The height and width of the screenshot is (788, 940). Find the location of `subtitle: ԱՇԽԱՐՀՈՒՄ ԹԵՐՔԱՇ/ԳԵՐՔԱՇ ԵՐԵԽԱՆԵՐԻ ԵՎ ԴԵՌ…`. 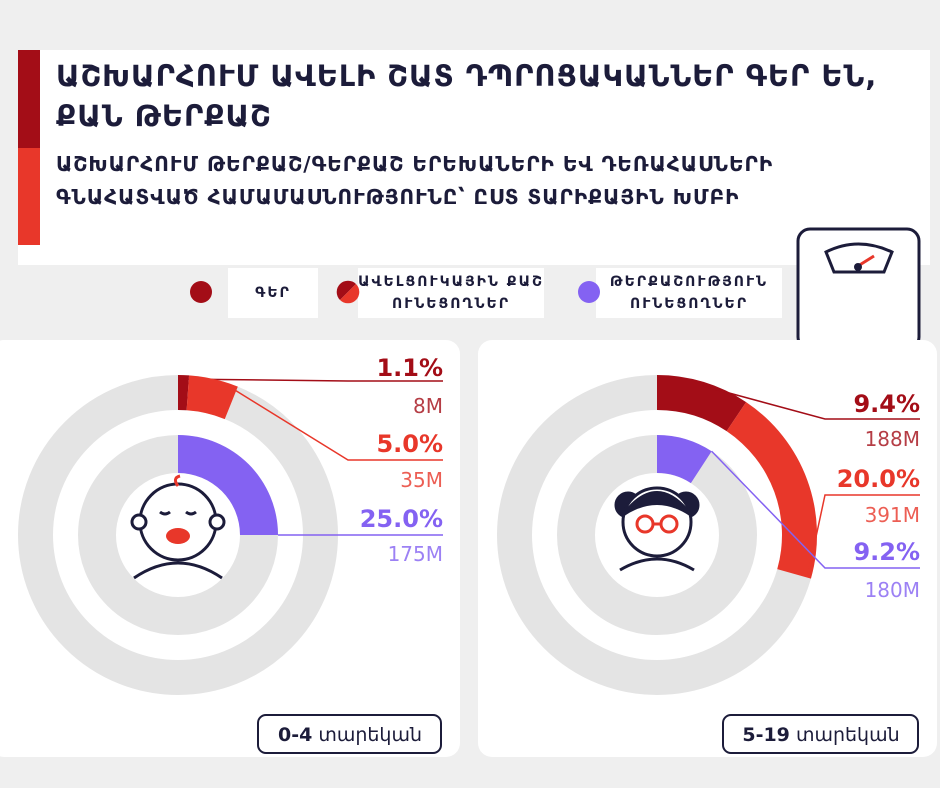

subtitle: ԱՇԽԱՐՀՈՒՄ ԹԵՐՔԱՇ/ԳԵՐՔԱՇ ԵՐԵԽԱՆԵՐԻ ԵՎ ԴԵՌ… is located at coordinates (415, 180).